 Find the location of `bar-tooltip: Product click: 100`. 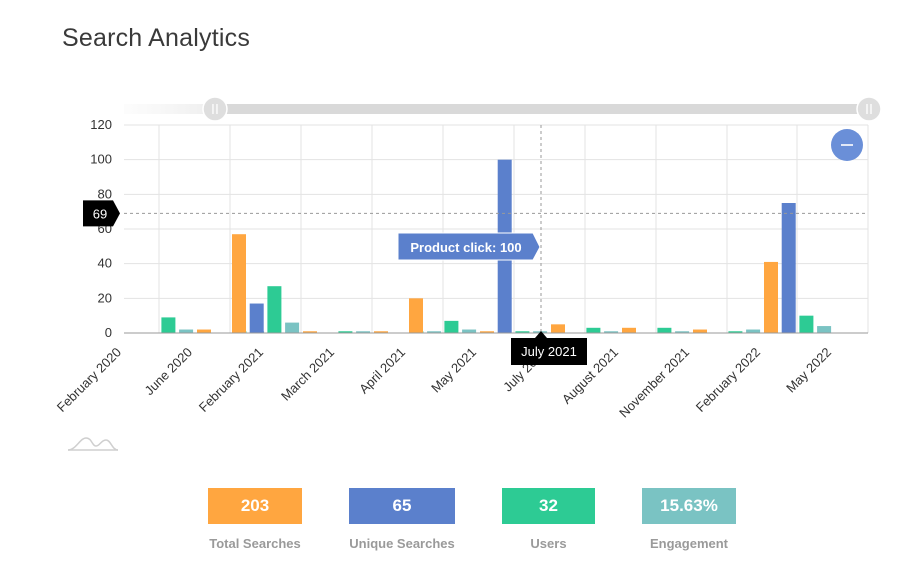

bar-tooltip: Product click: 100 is located at coordinates (469, 246).